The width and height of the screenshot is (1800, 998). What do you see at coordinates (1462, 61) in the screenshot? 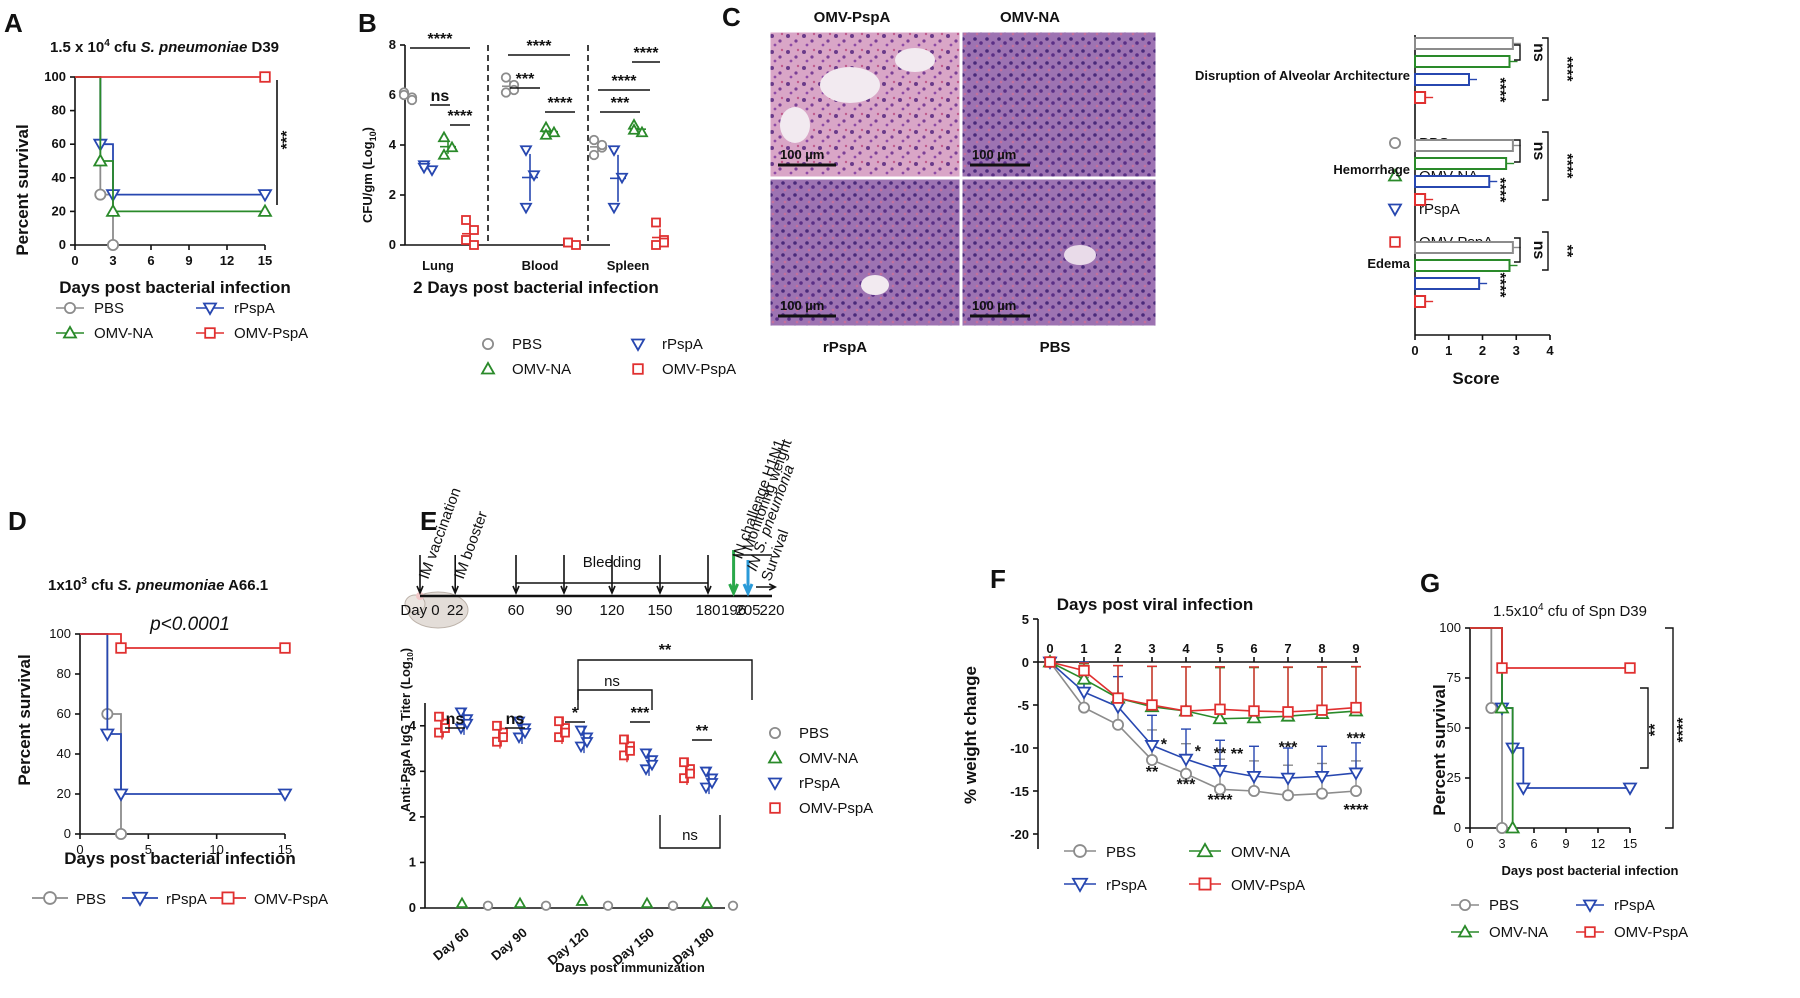
I see `score-bar-omv-na` at bounding box center [1462, 61].